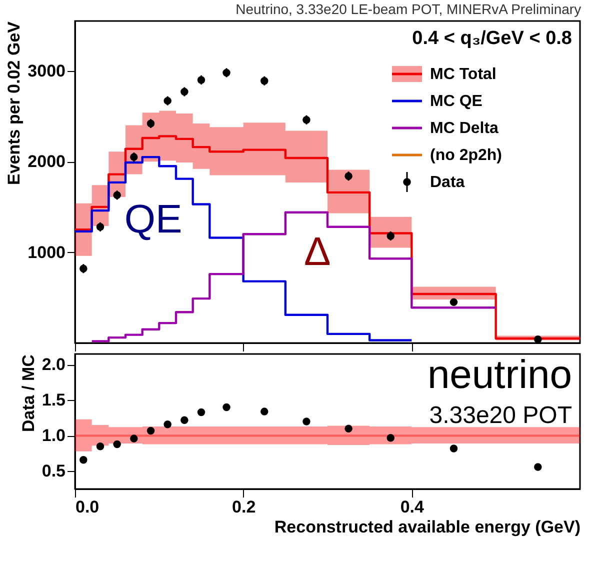  Describe the element at coordinates (28, 393) in the screenshot. I see `y-axis-title: Data / MC` at that location.